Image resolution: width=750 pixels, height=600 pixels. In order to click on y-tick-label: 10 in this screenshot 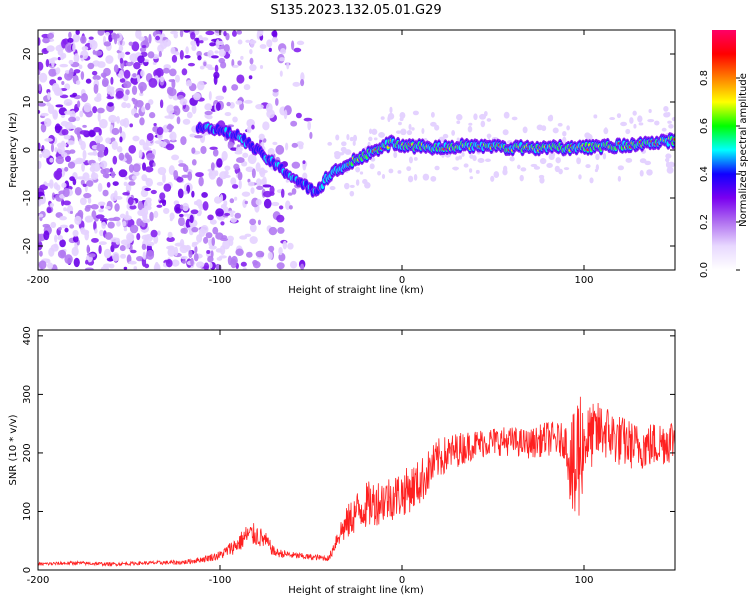, I will do `click(27, 102)`.